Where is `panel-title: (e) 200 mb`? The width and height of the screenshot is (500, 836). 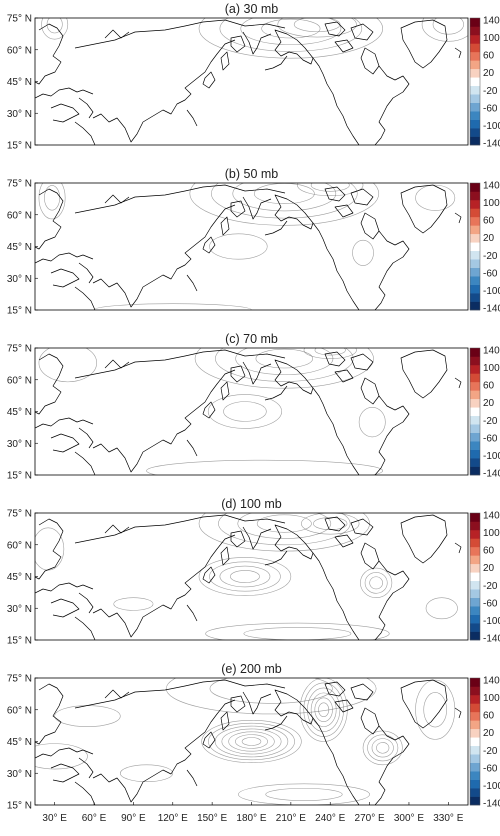 panel-title: (e) 200 mb is located at coordinates (251, 669).